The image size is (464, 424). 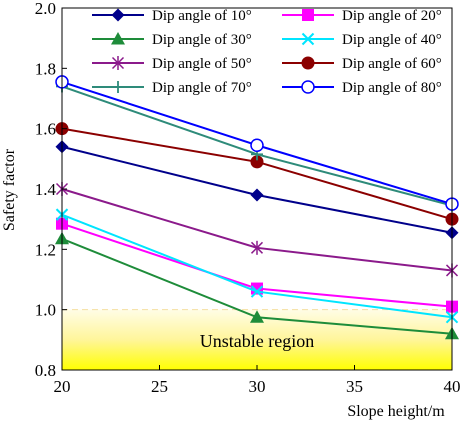 What do you see at coordinates (392, 16) in the screenshot?
I see `legend-label: Dip angle of 20°` at bounding box center [392, 16].